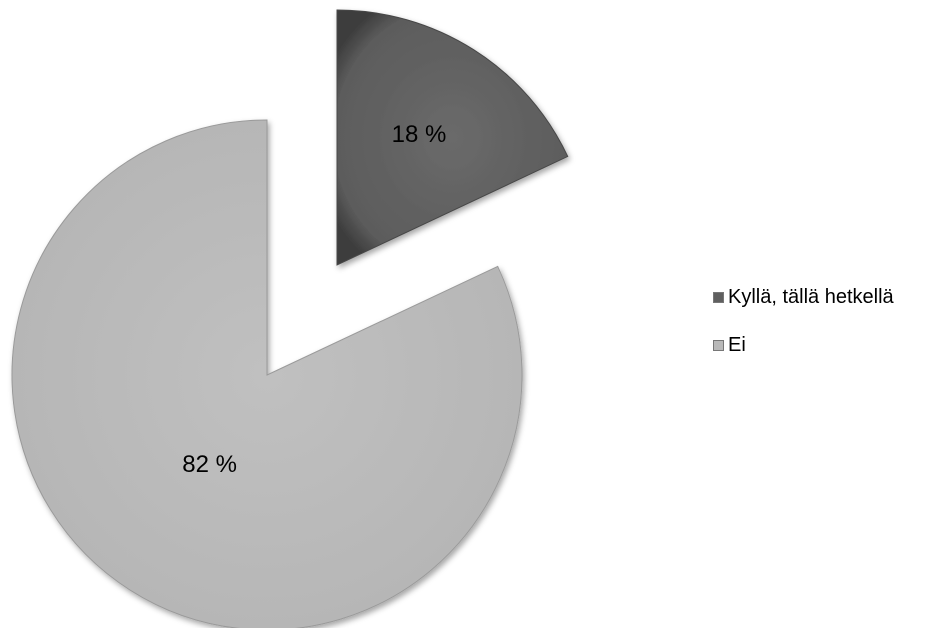 The image size is (940, 633). I want to click on legend-swatch-ei, so click(718, 345).